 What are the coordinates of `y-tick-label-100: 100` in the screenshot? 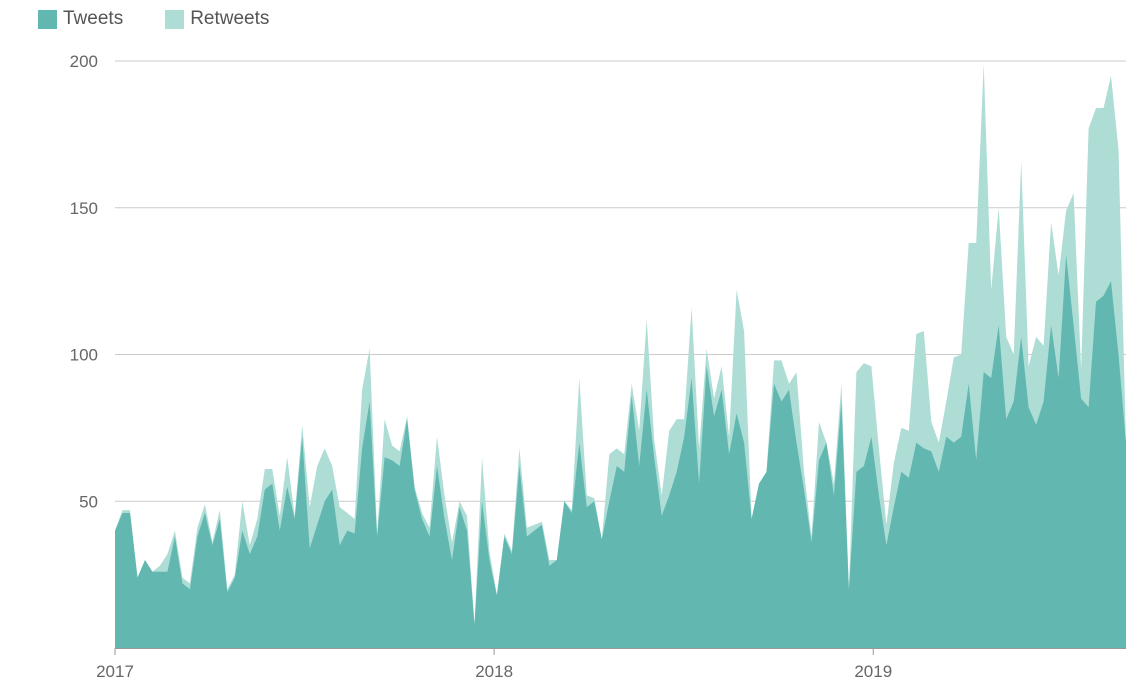 It's located at (84, 355).